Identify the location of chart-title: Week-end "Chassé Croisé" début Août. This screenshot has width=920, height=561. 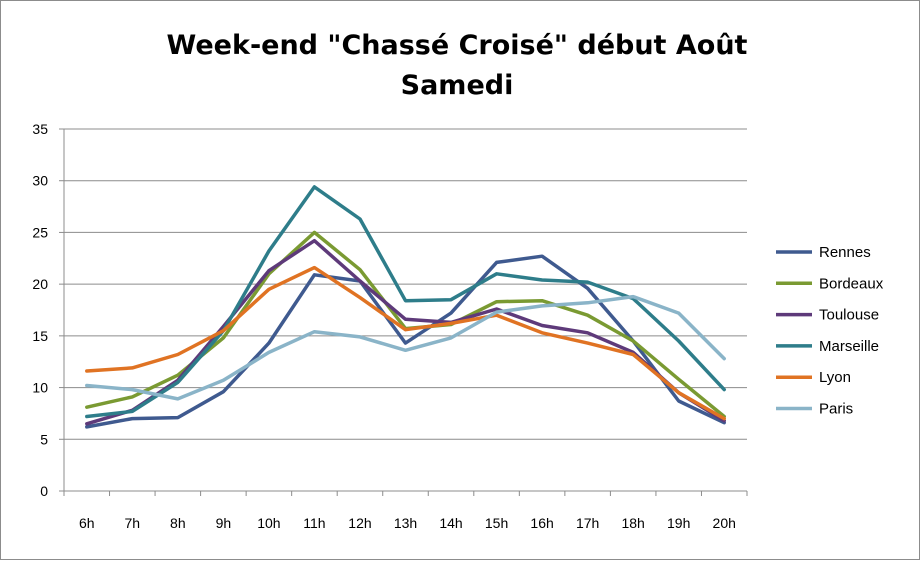
(457, 45).